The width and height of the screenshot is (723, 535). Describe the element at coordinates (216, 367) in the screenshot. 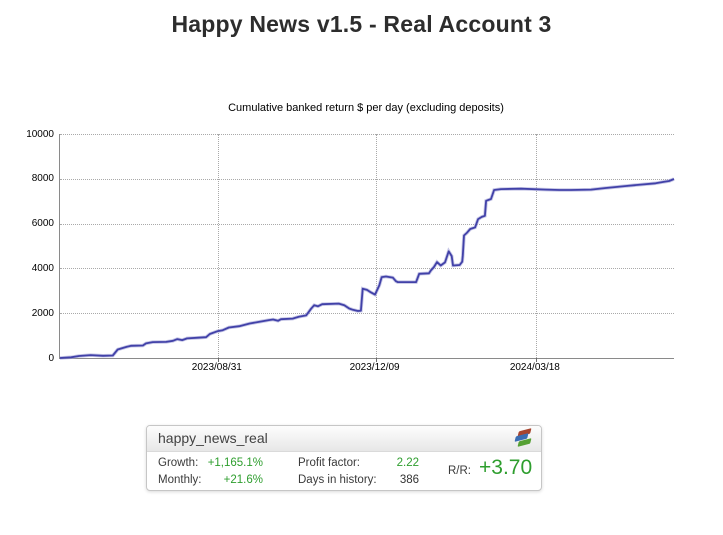

I see `x-axis-label: 2023/08/31` at that location.